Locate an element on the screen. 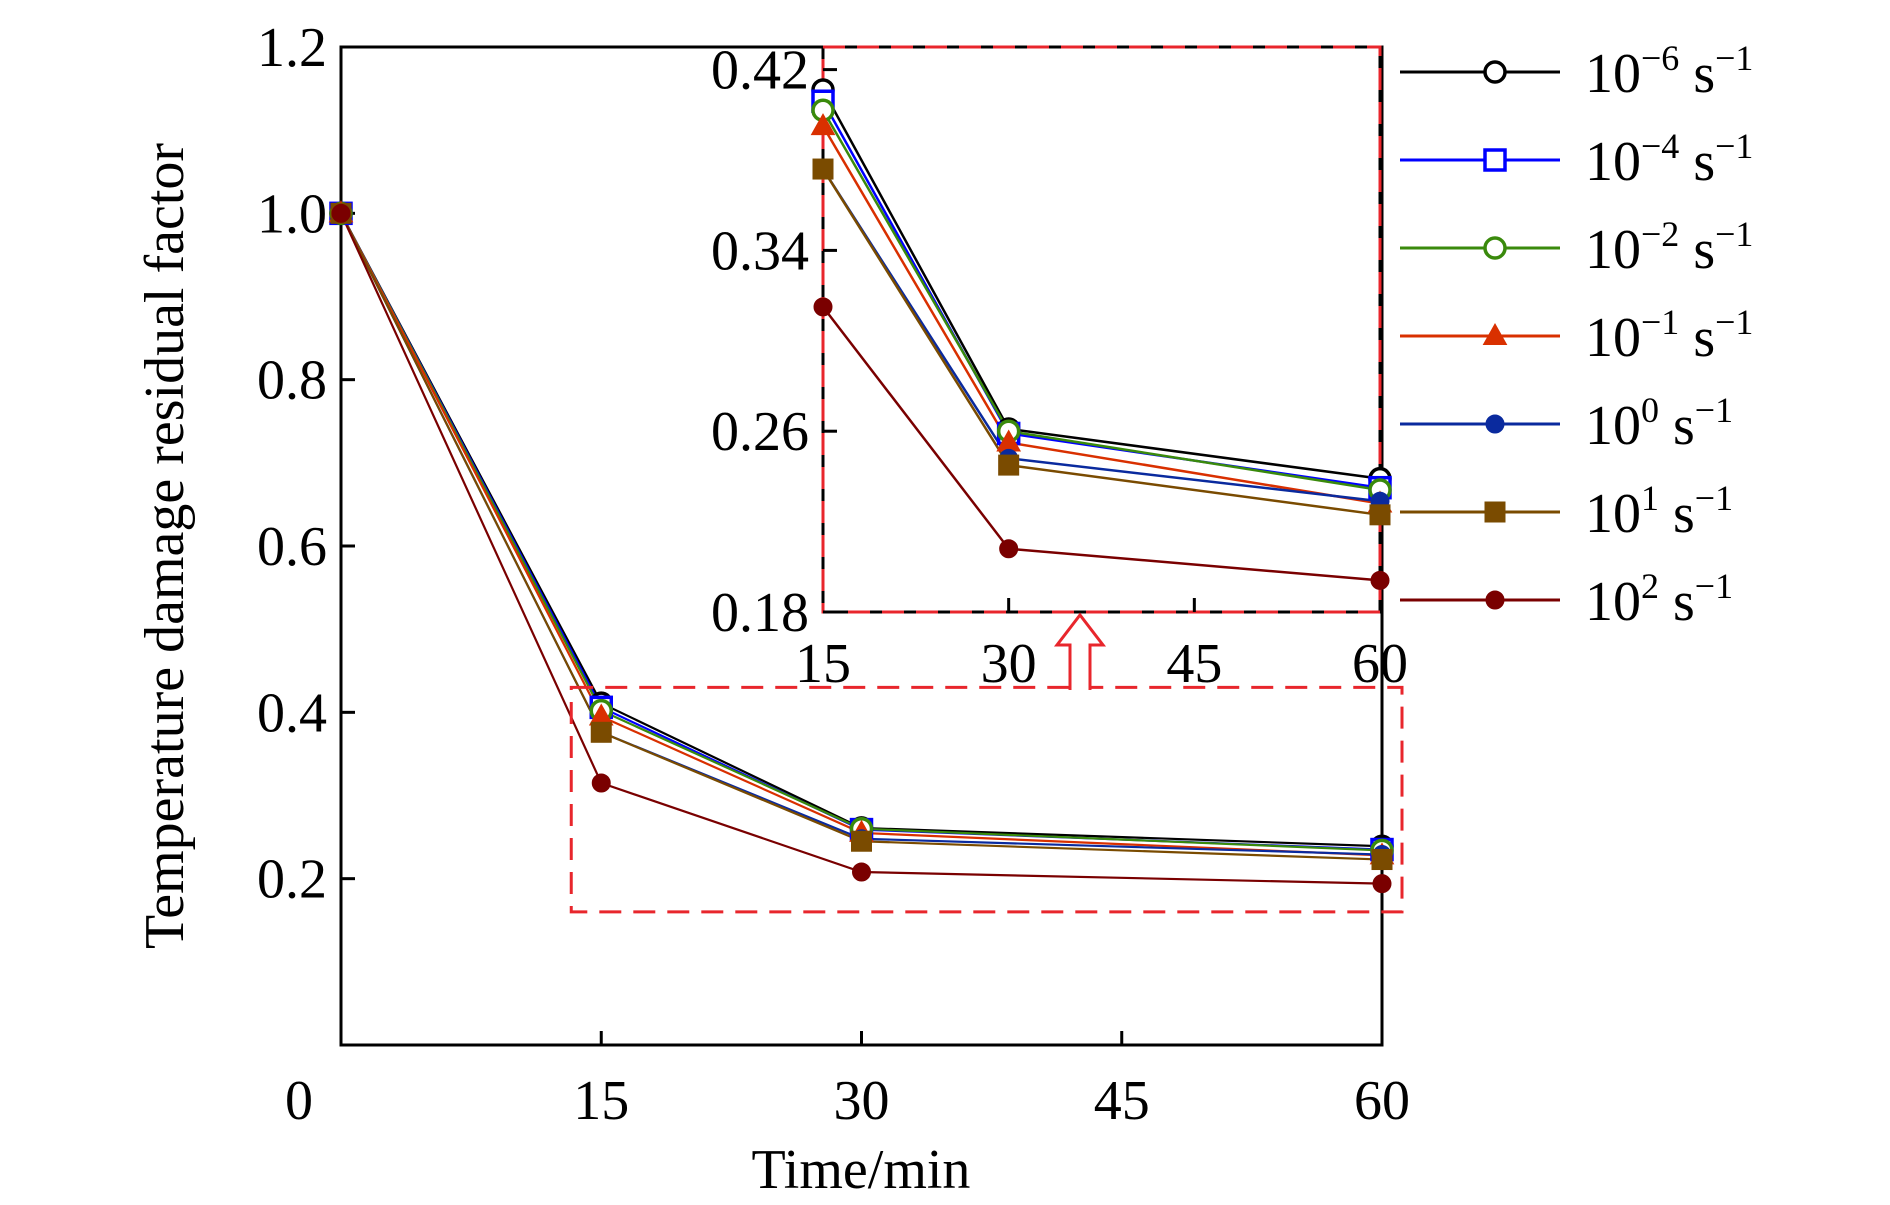 The image size is (1890, 1205). legend-item-0: 10−6 s−1 is located at coordinates (1576, 71).